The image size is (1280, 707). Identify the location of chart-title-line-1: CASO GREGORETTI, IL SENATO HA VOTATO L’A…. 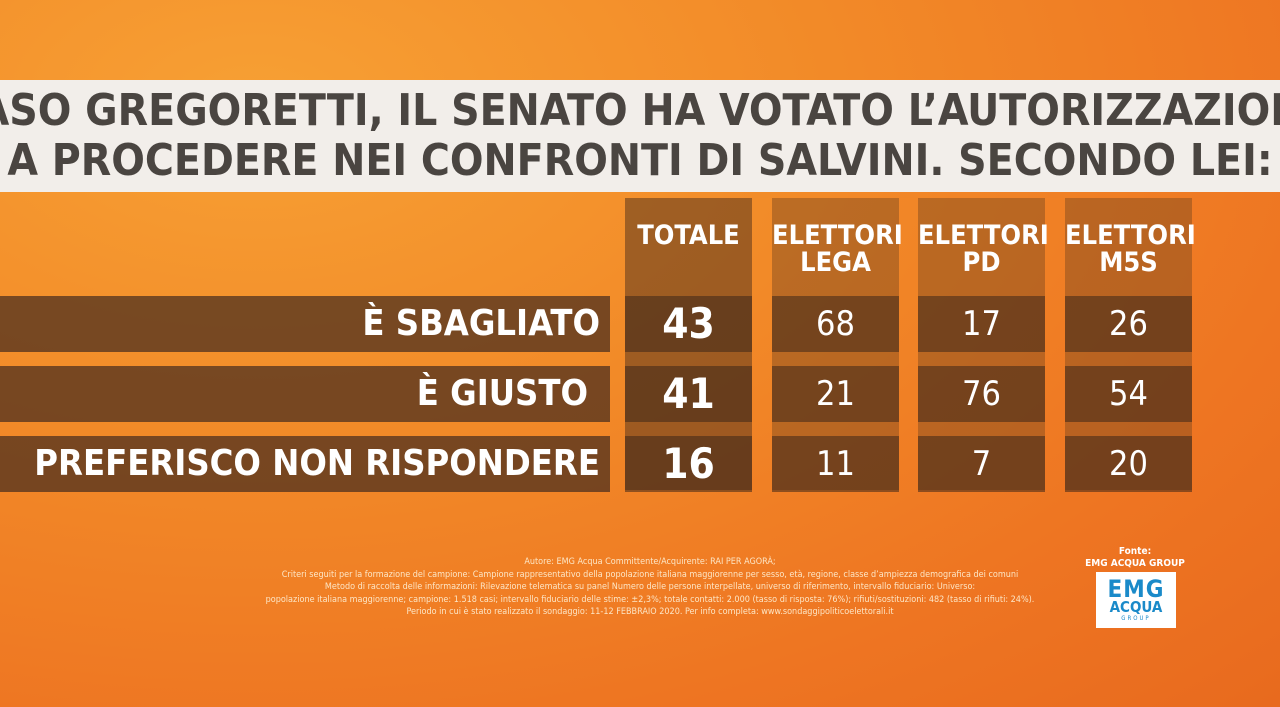
(640, 110).